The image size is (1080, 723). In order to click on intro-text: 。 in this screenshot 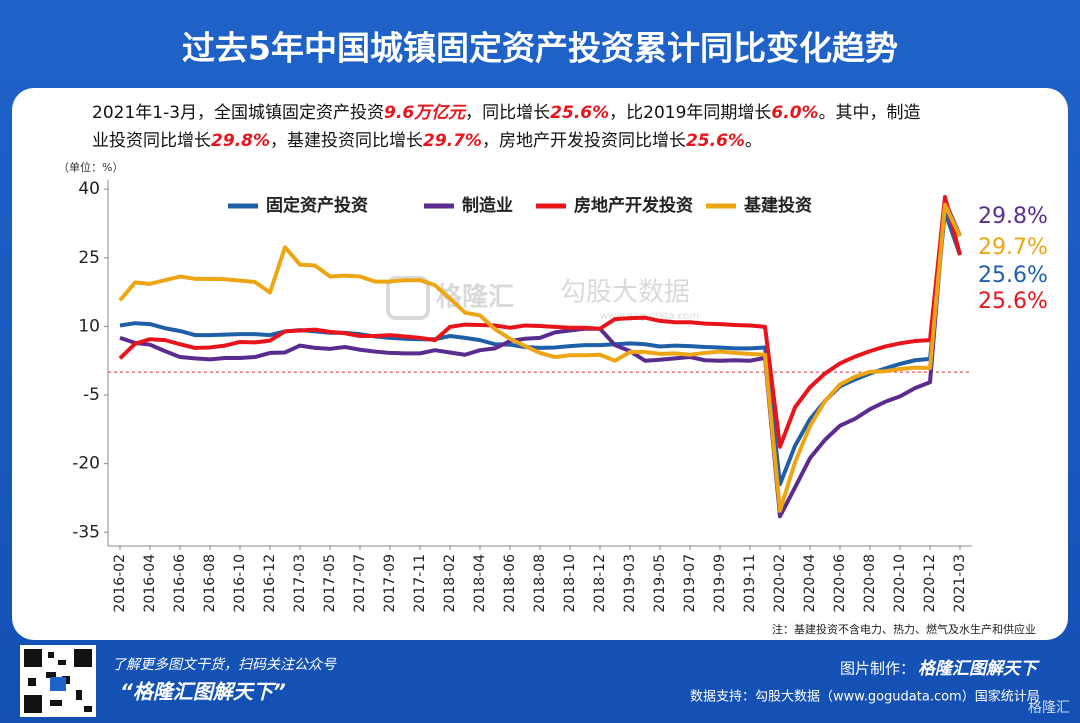, I will do `click(753, 141)`.